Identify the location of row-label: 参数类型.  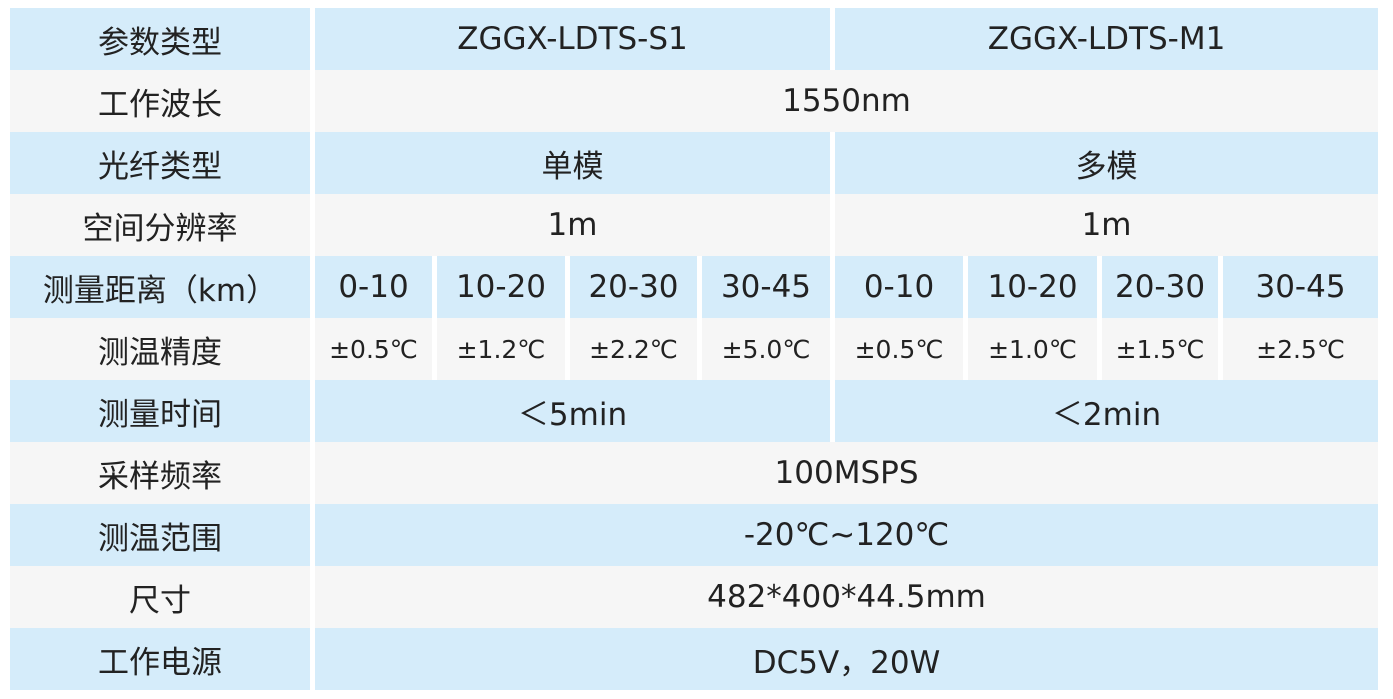
(160, 39).